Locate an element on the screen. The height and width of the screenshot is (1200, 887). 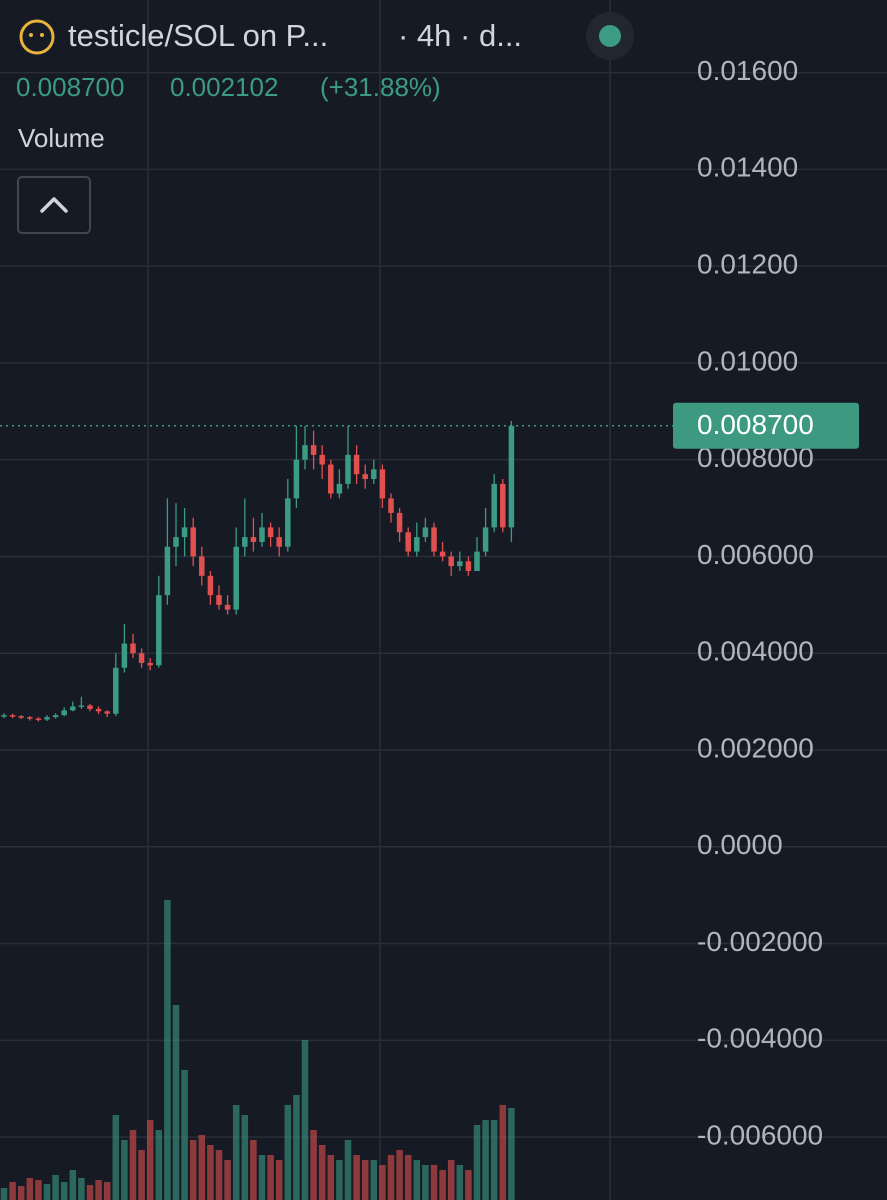
change-pct: (+31.88%) is located at coordinates (380, 87).